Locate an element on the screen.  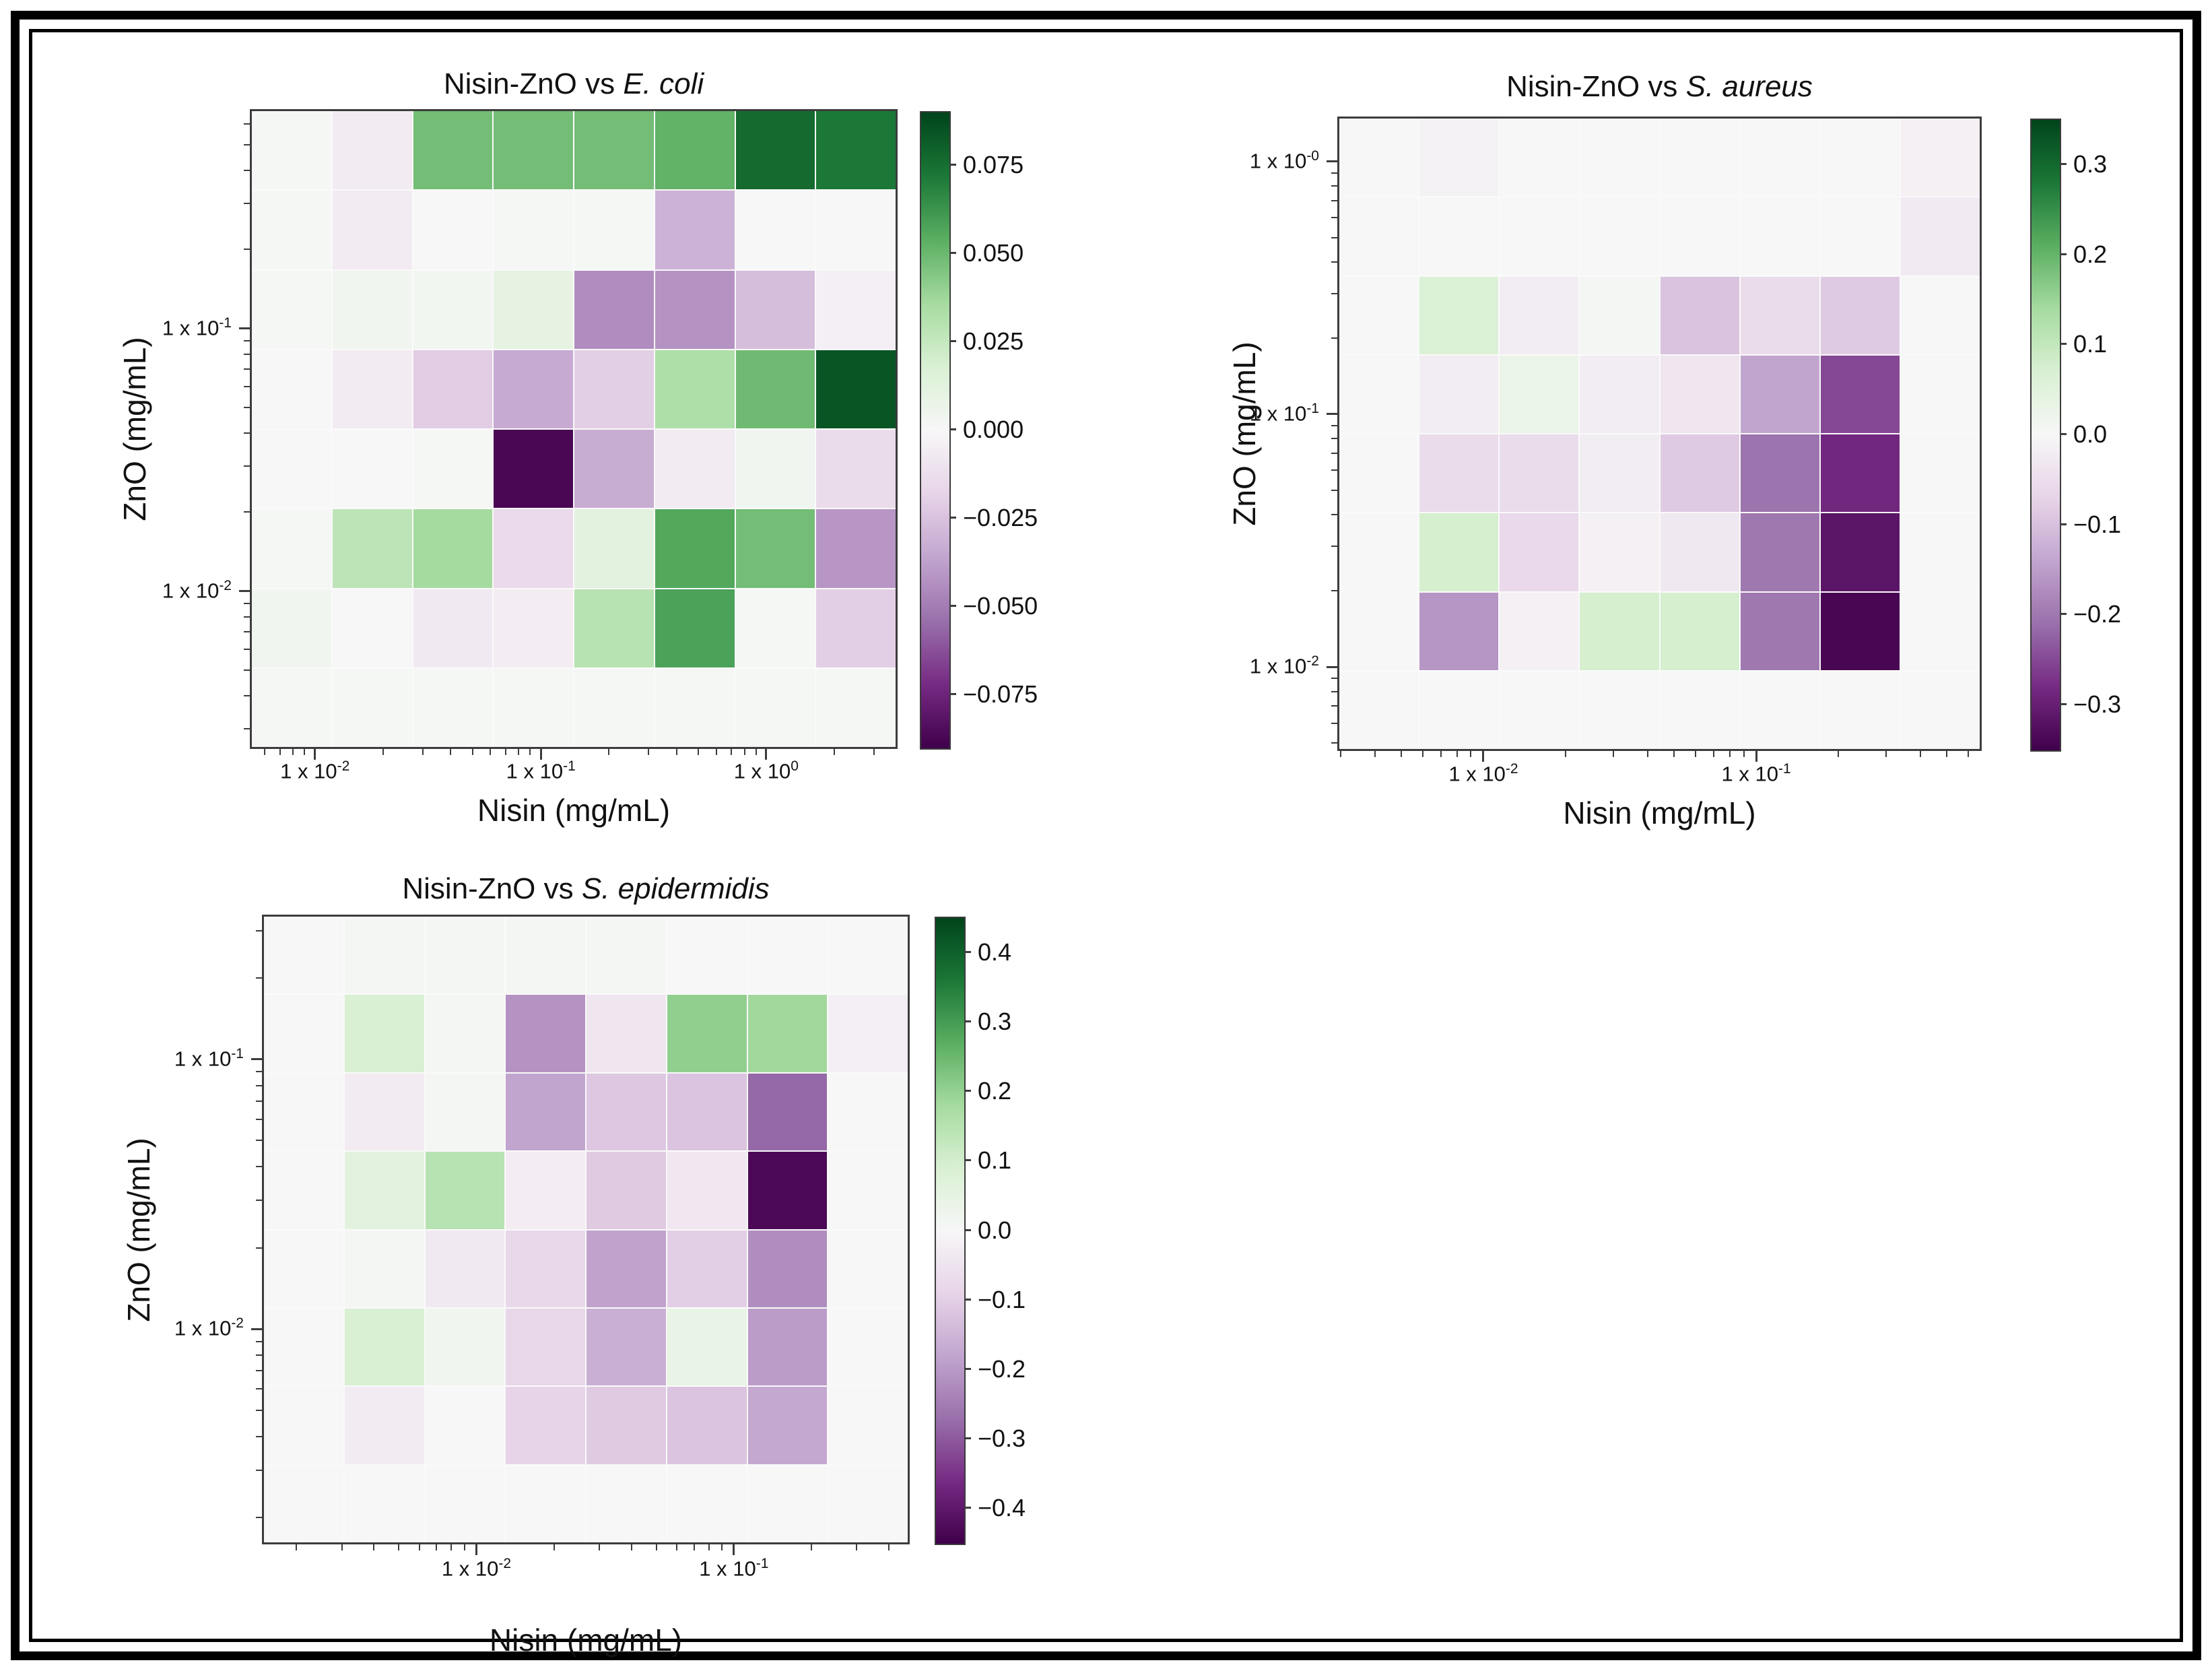
colorbar is located at coordinates (950, 1231).